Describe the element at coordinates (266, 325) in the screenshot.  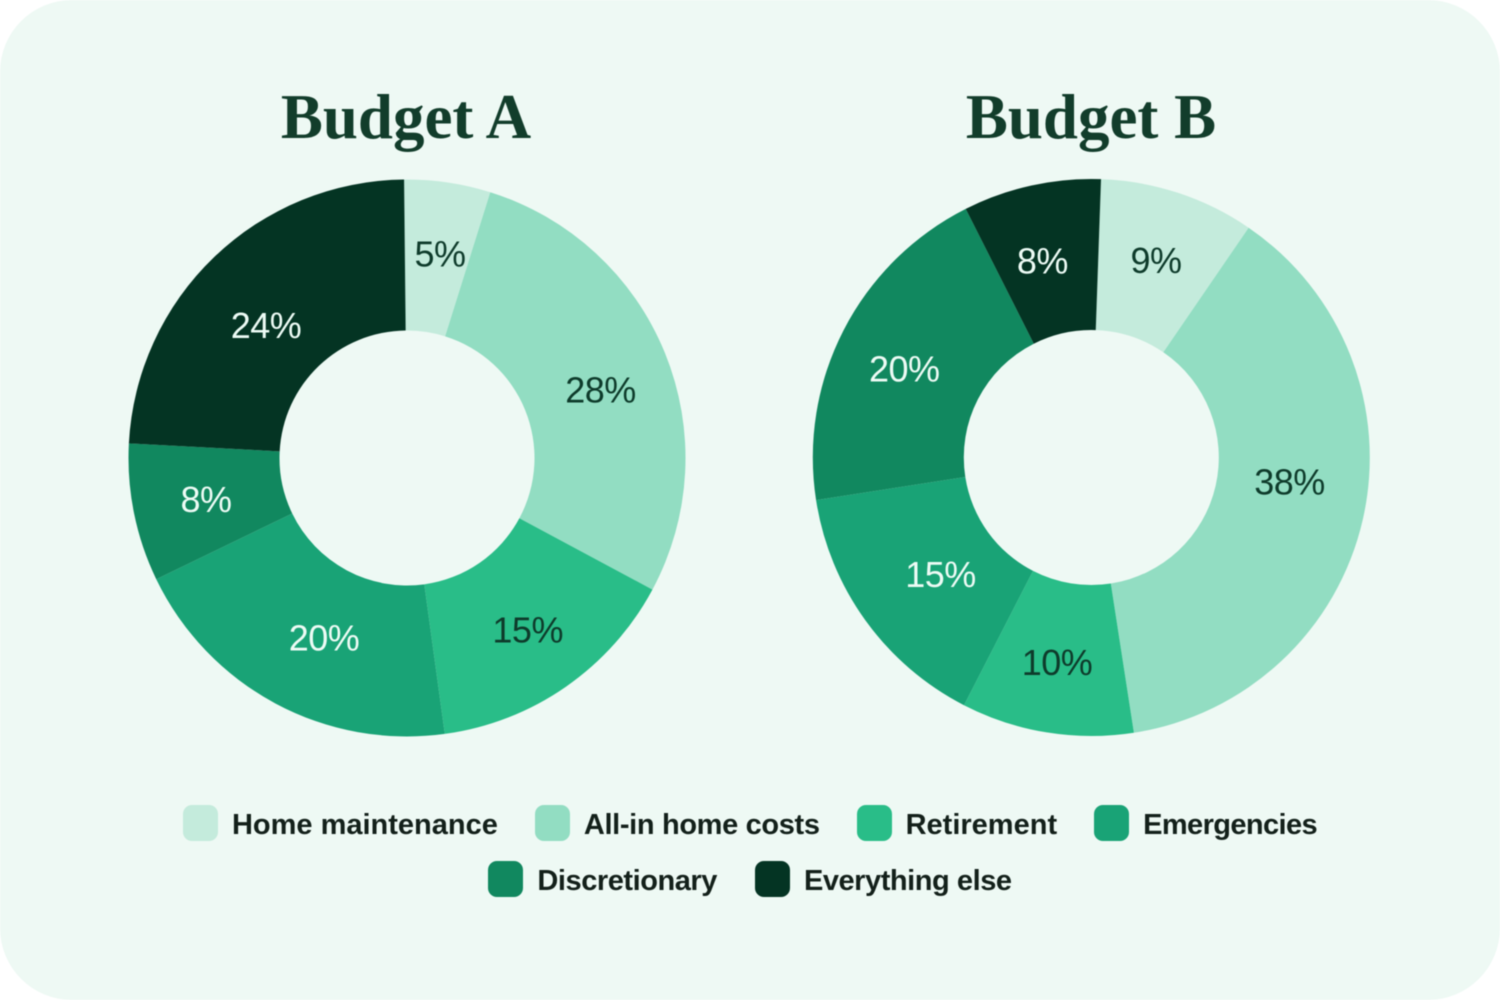
I see `svg-text: 24%` at that location.